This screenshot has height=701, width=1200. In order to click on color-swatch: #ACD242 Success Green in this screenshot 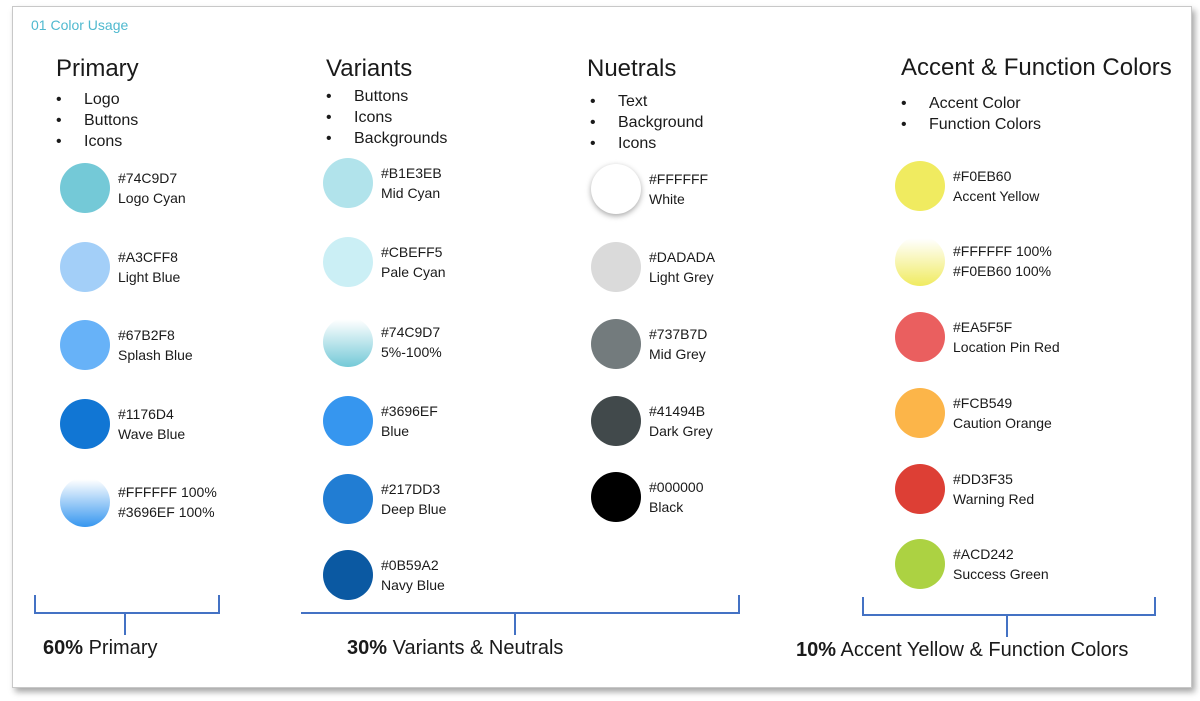, I will do `click(972, 564)`.